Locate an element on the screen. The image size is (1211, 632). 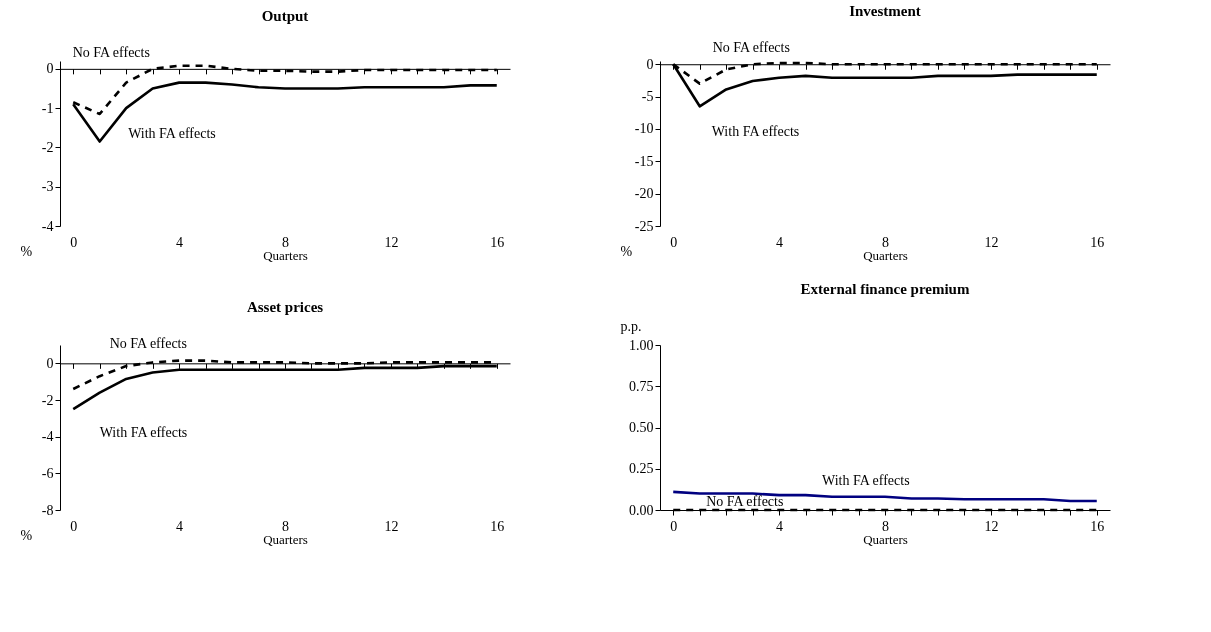
y-tick-label: 0.50 is located at coordinates (641, 427).